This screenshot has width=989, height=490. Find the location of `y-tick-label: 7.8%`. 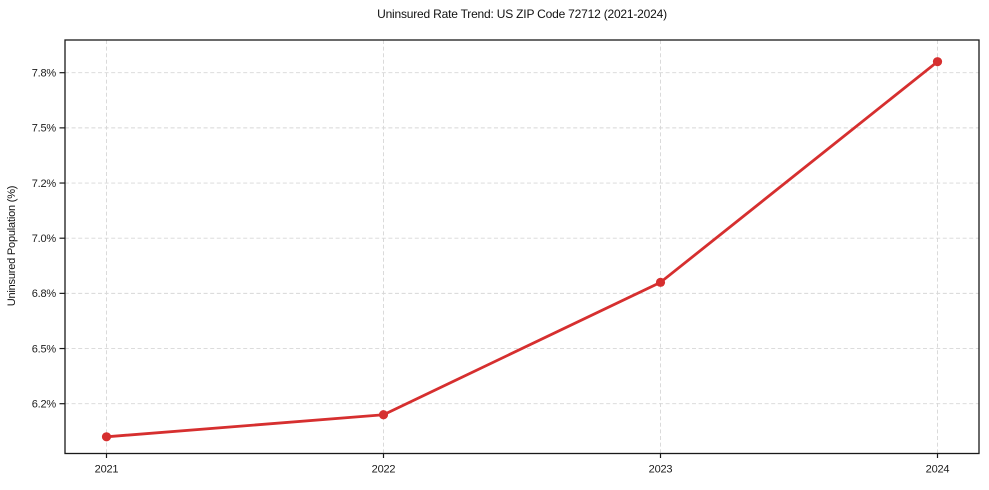

y-tick-label: 7.8% is located at coordinates (44, 74).